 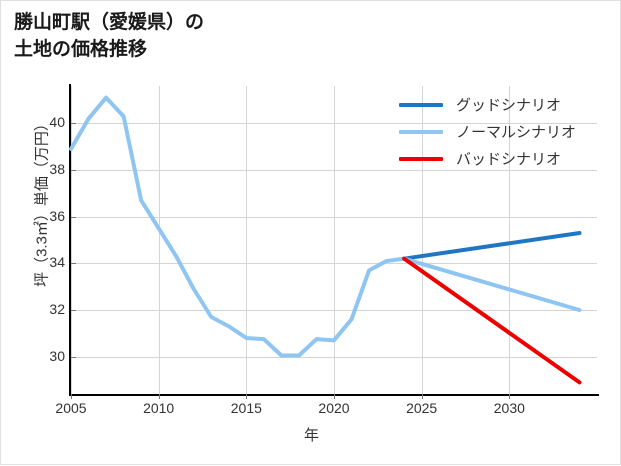 I want to click on y-axis-title: 坪（3.3㎡）単価（万円）, so click(x=42, y=201).